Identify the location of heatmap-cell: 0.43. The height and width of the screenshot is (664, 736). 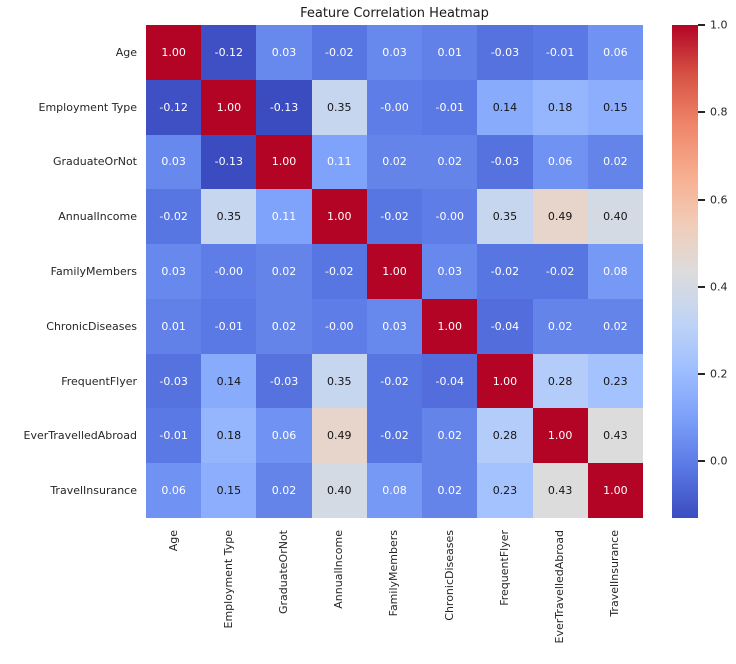
(615, 436).